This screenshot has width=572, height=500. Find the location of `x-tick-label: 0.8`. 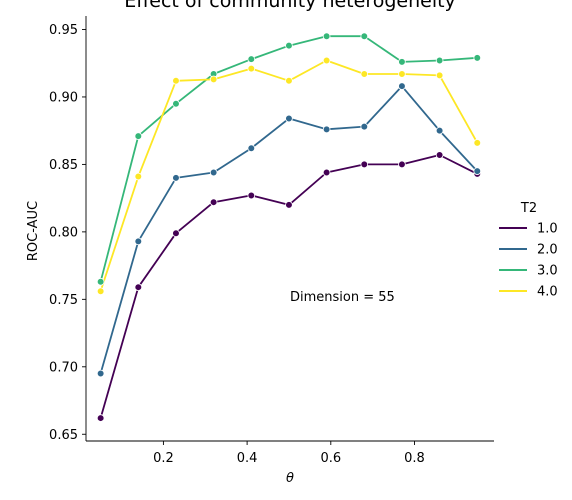

x-tick-label: 0.8 is located at coordinates (414, 458).